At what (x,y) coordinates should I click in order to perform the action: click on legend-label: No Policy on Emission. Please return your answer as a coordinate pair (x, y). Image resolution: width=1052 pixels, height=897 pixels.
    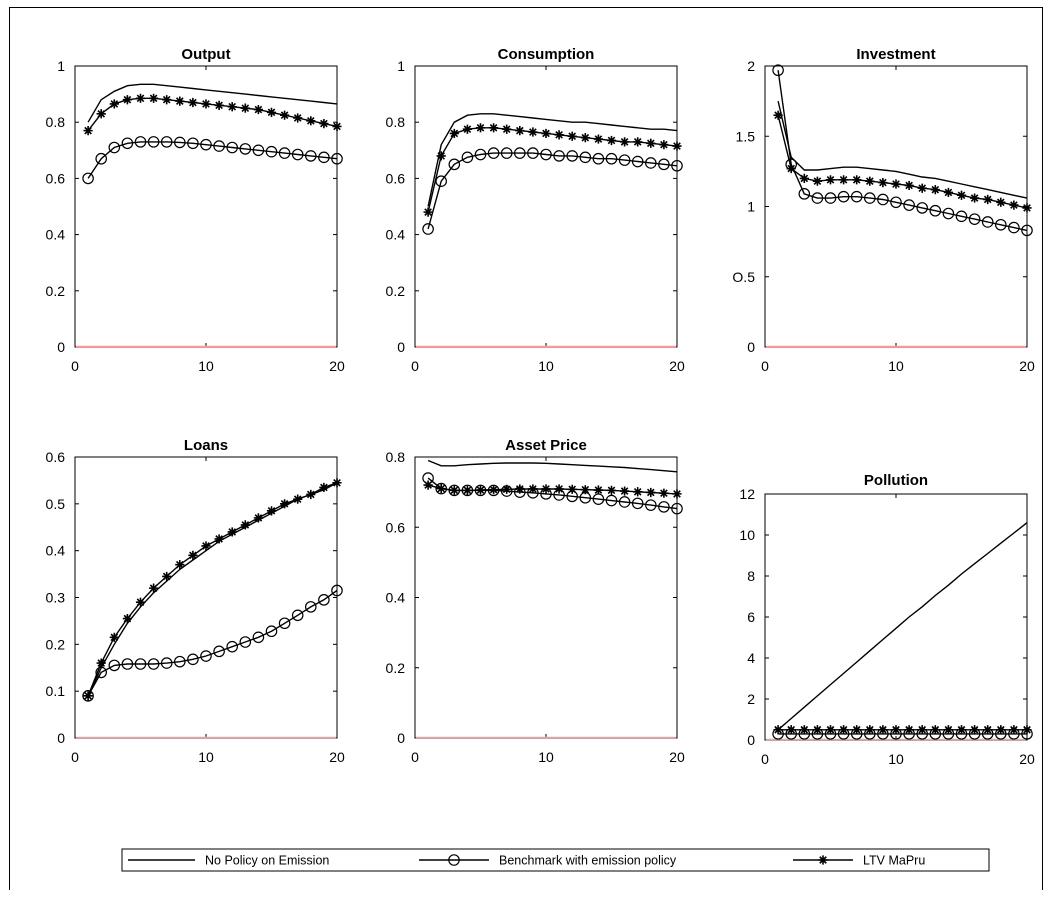
    Looking at the image, I should click on (267, 861).